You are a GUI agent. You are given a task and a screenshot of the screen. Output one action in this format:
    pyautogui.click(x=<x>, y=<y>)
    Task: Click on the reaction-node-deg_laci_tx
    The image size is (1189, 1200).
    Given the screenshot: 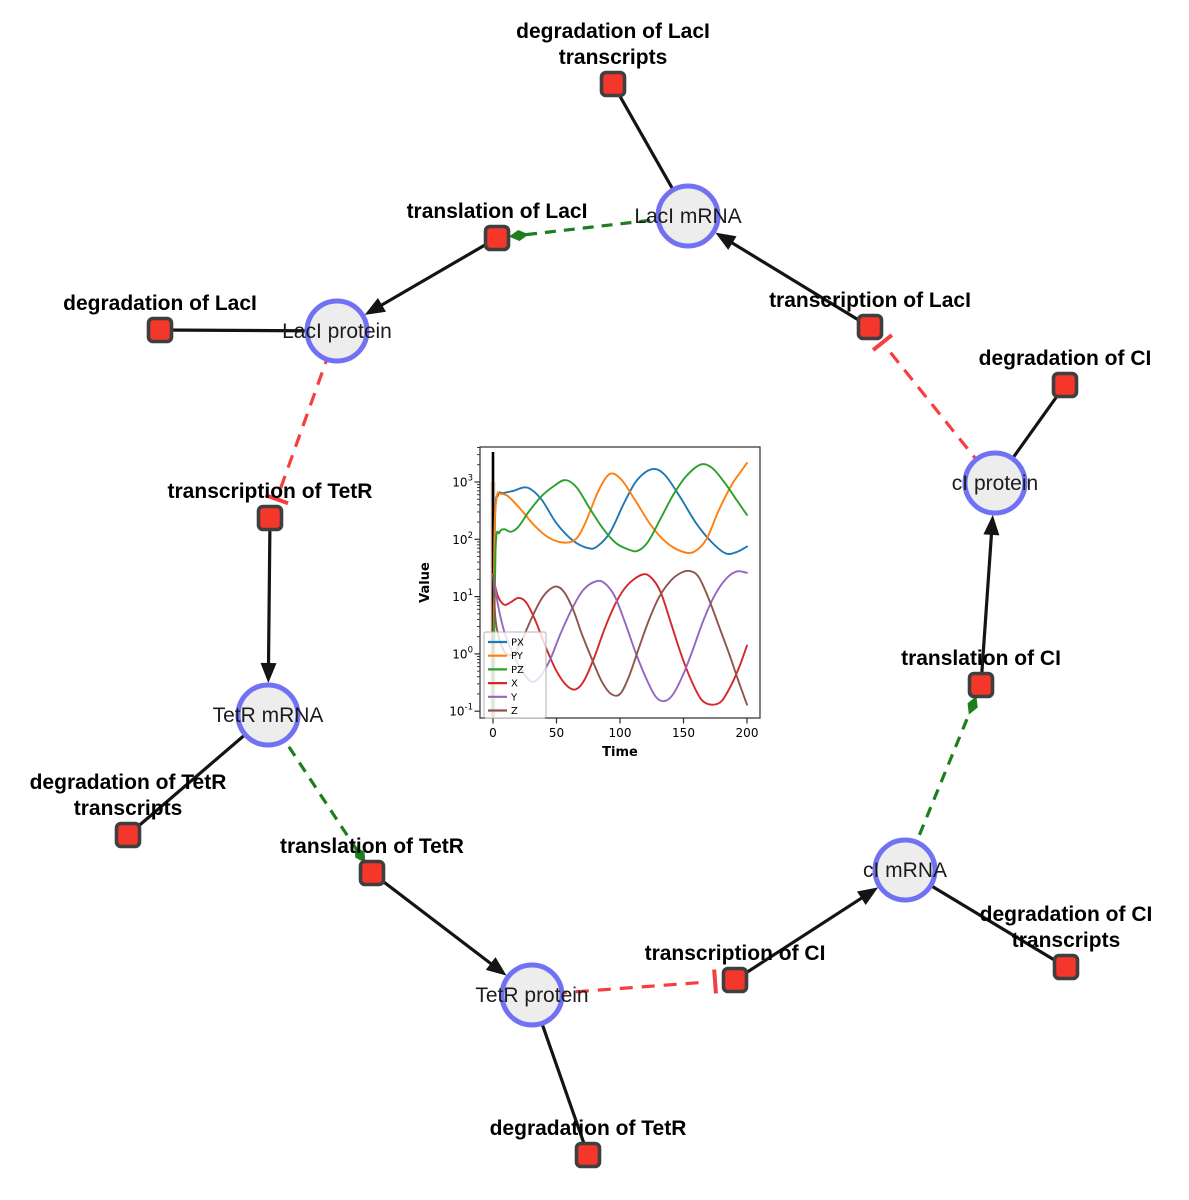 What is the action you would take?
    pyautogui.click(x=613, y=84)
    